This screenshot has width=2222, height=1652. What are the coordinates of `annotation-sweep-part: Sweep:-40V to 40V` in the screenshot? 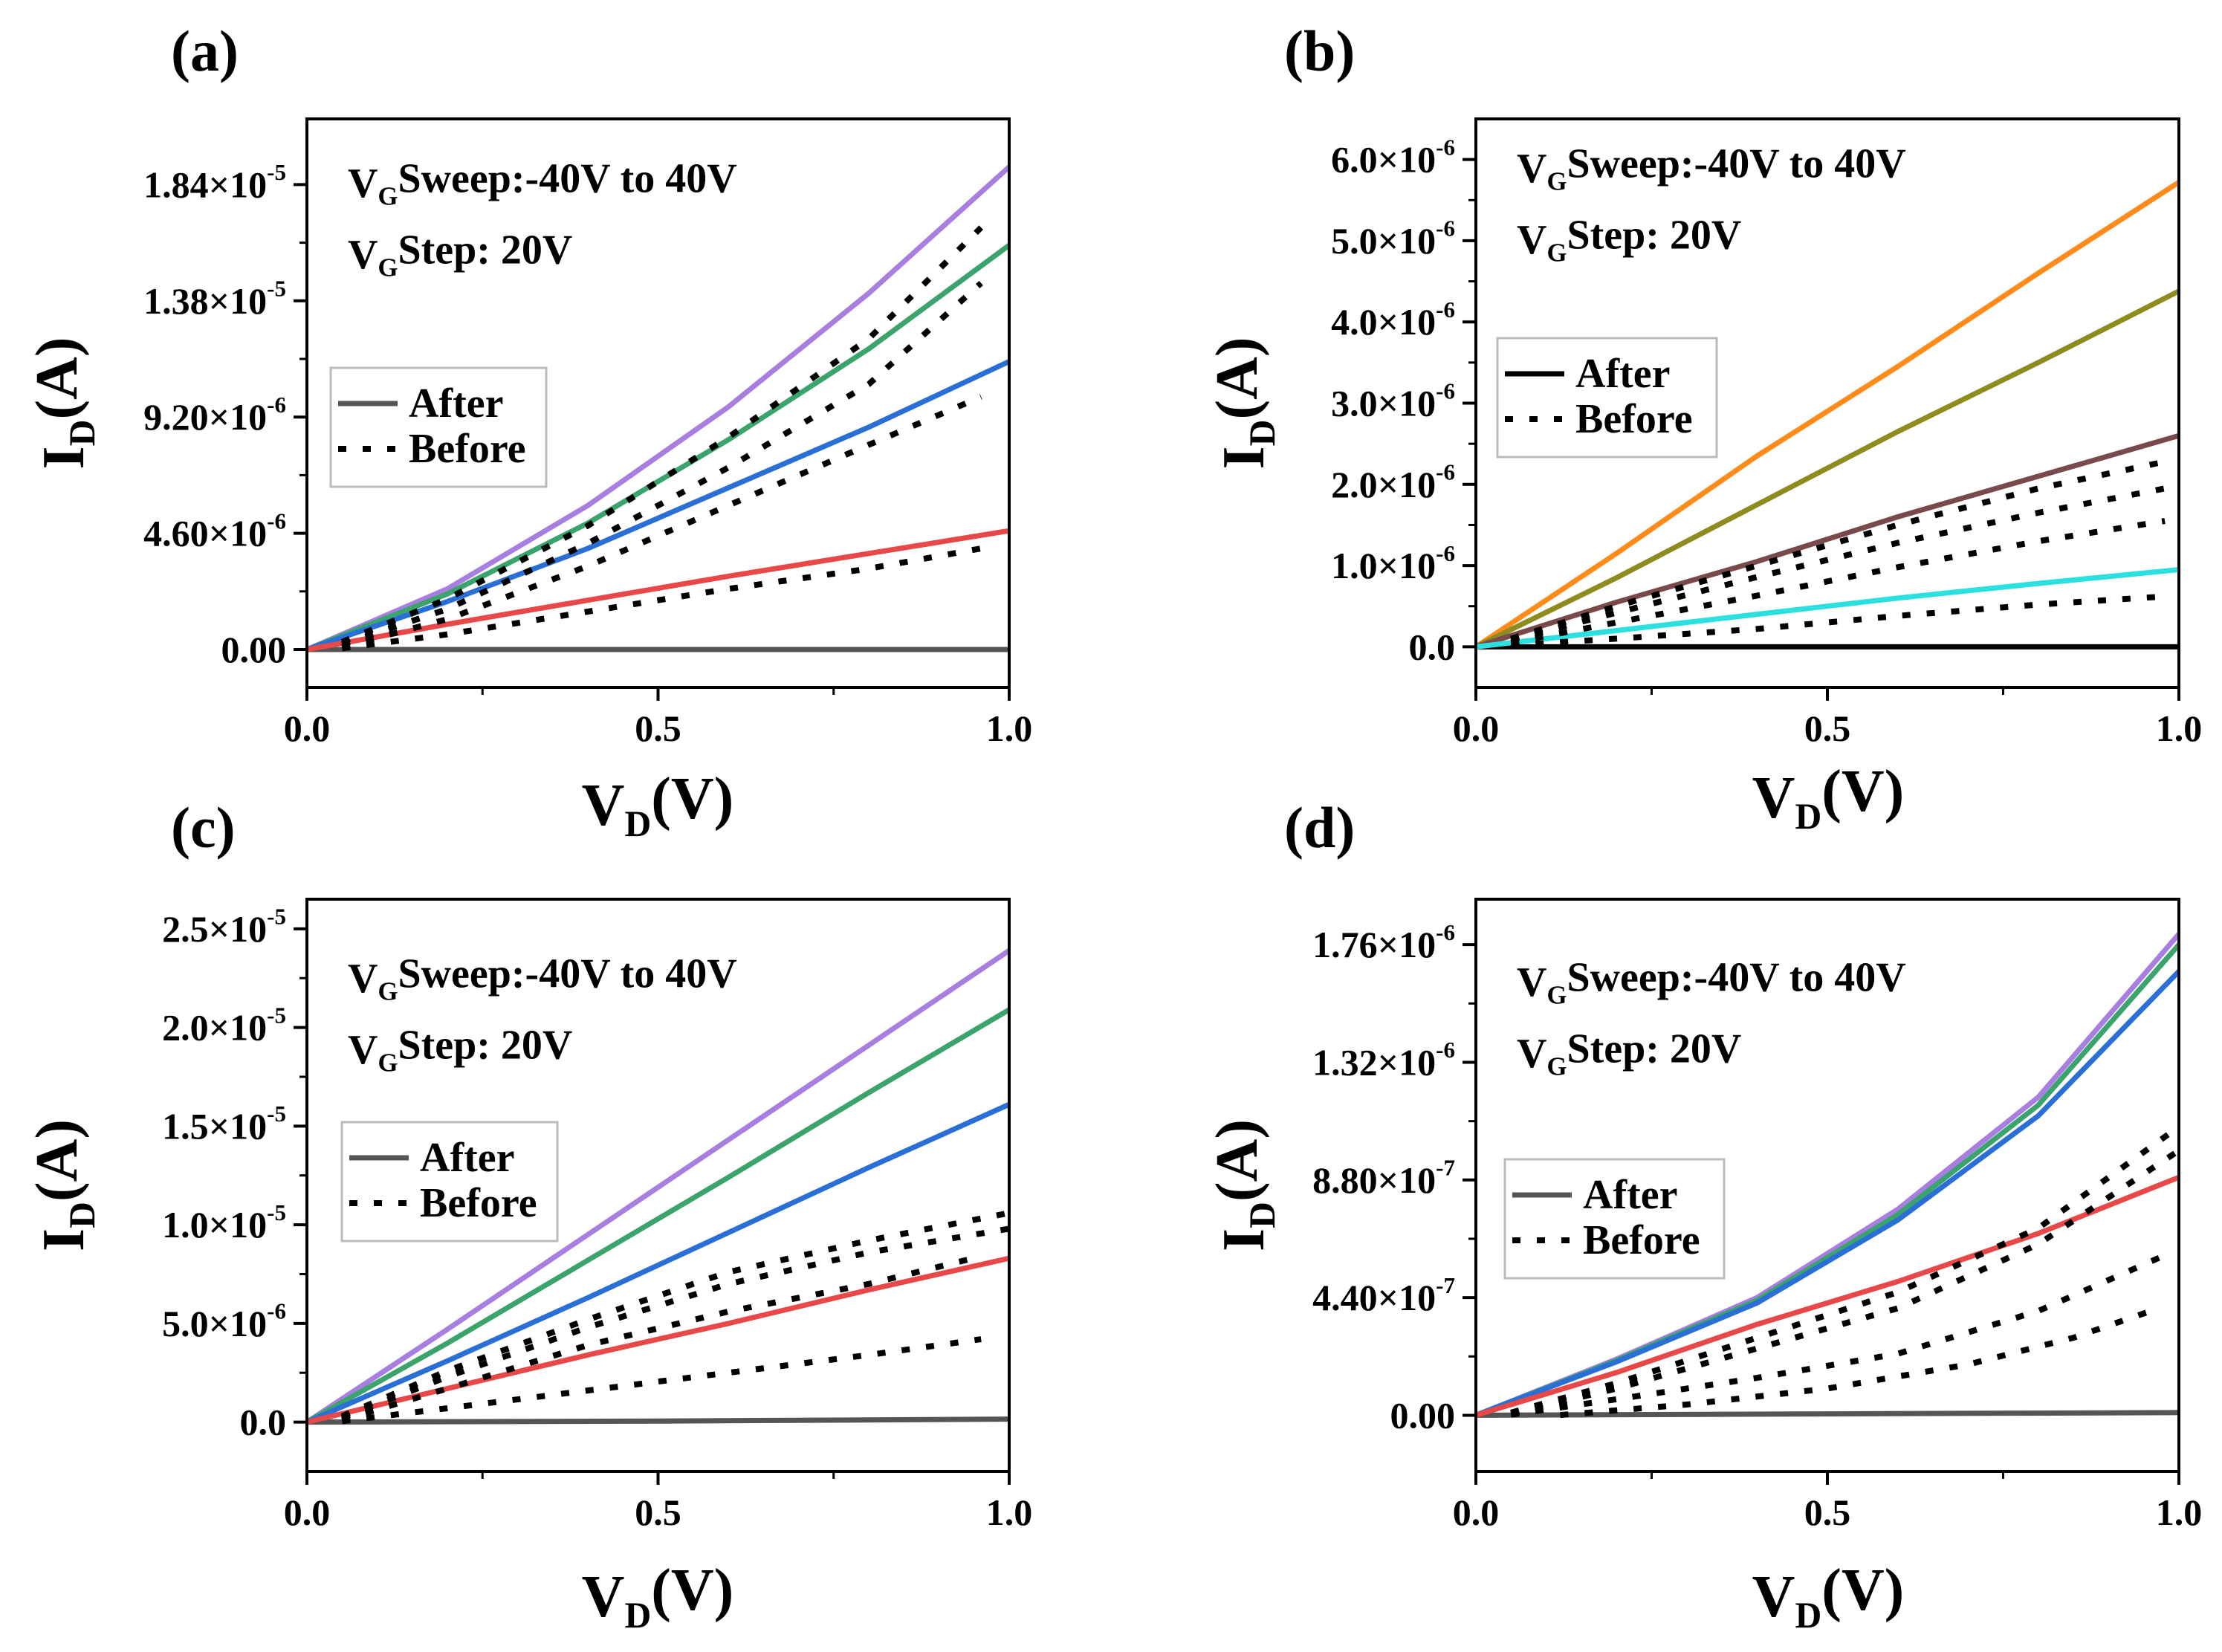 It's located at (567, 974).